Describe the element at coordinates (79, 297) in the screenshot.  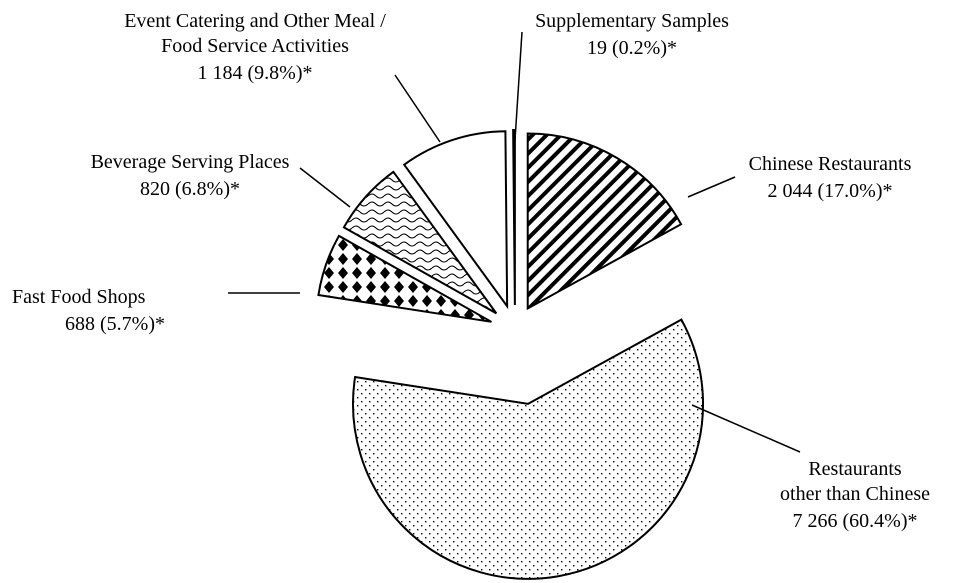
I see `category-label: Fast Food Shops` at that location.